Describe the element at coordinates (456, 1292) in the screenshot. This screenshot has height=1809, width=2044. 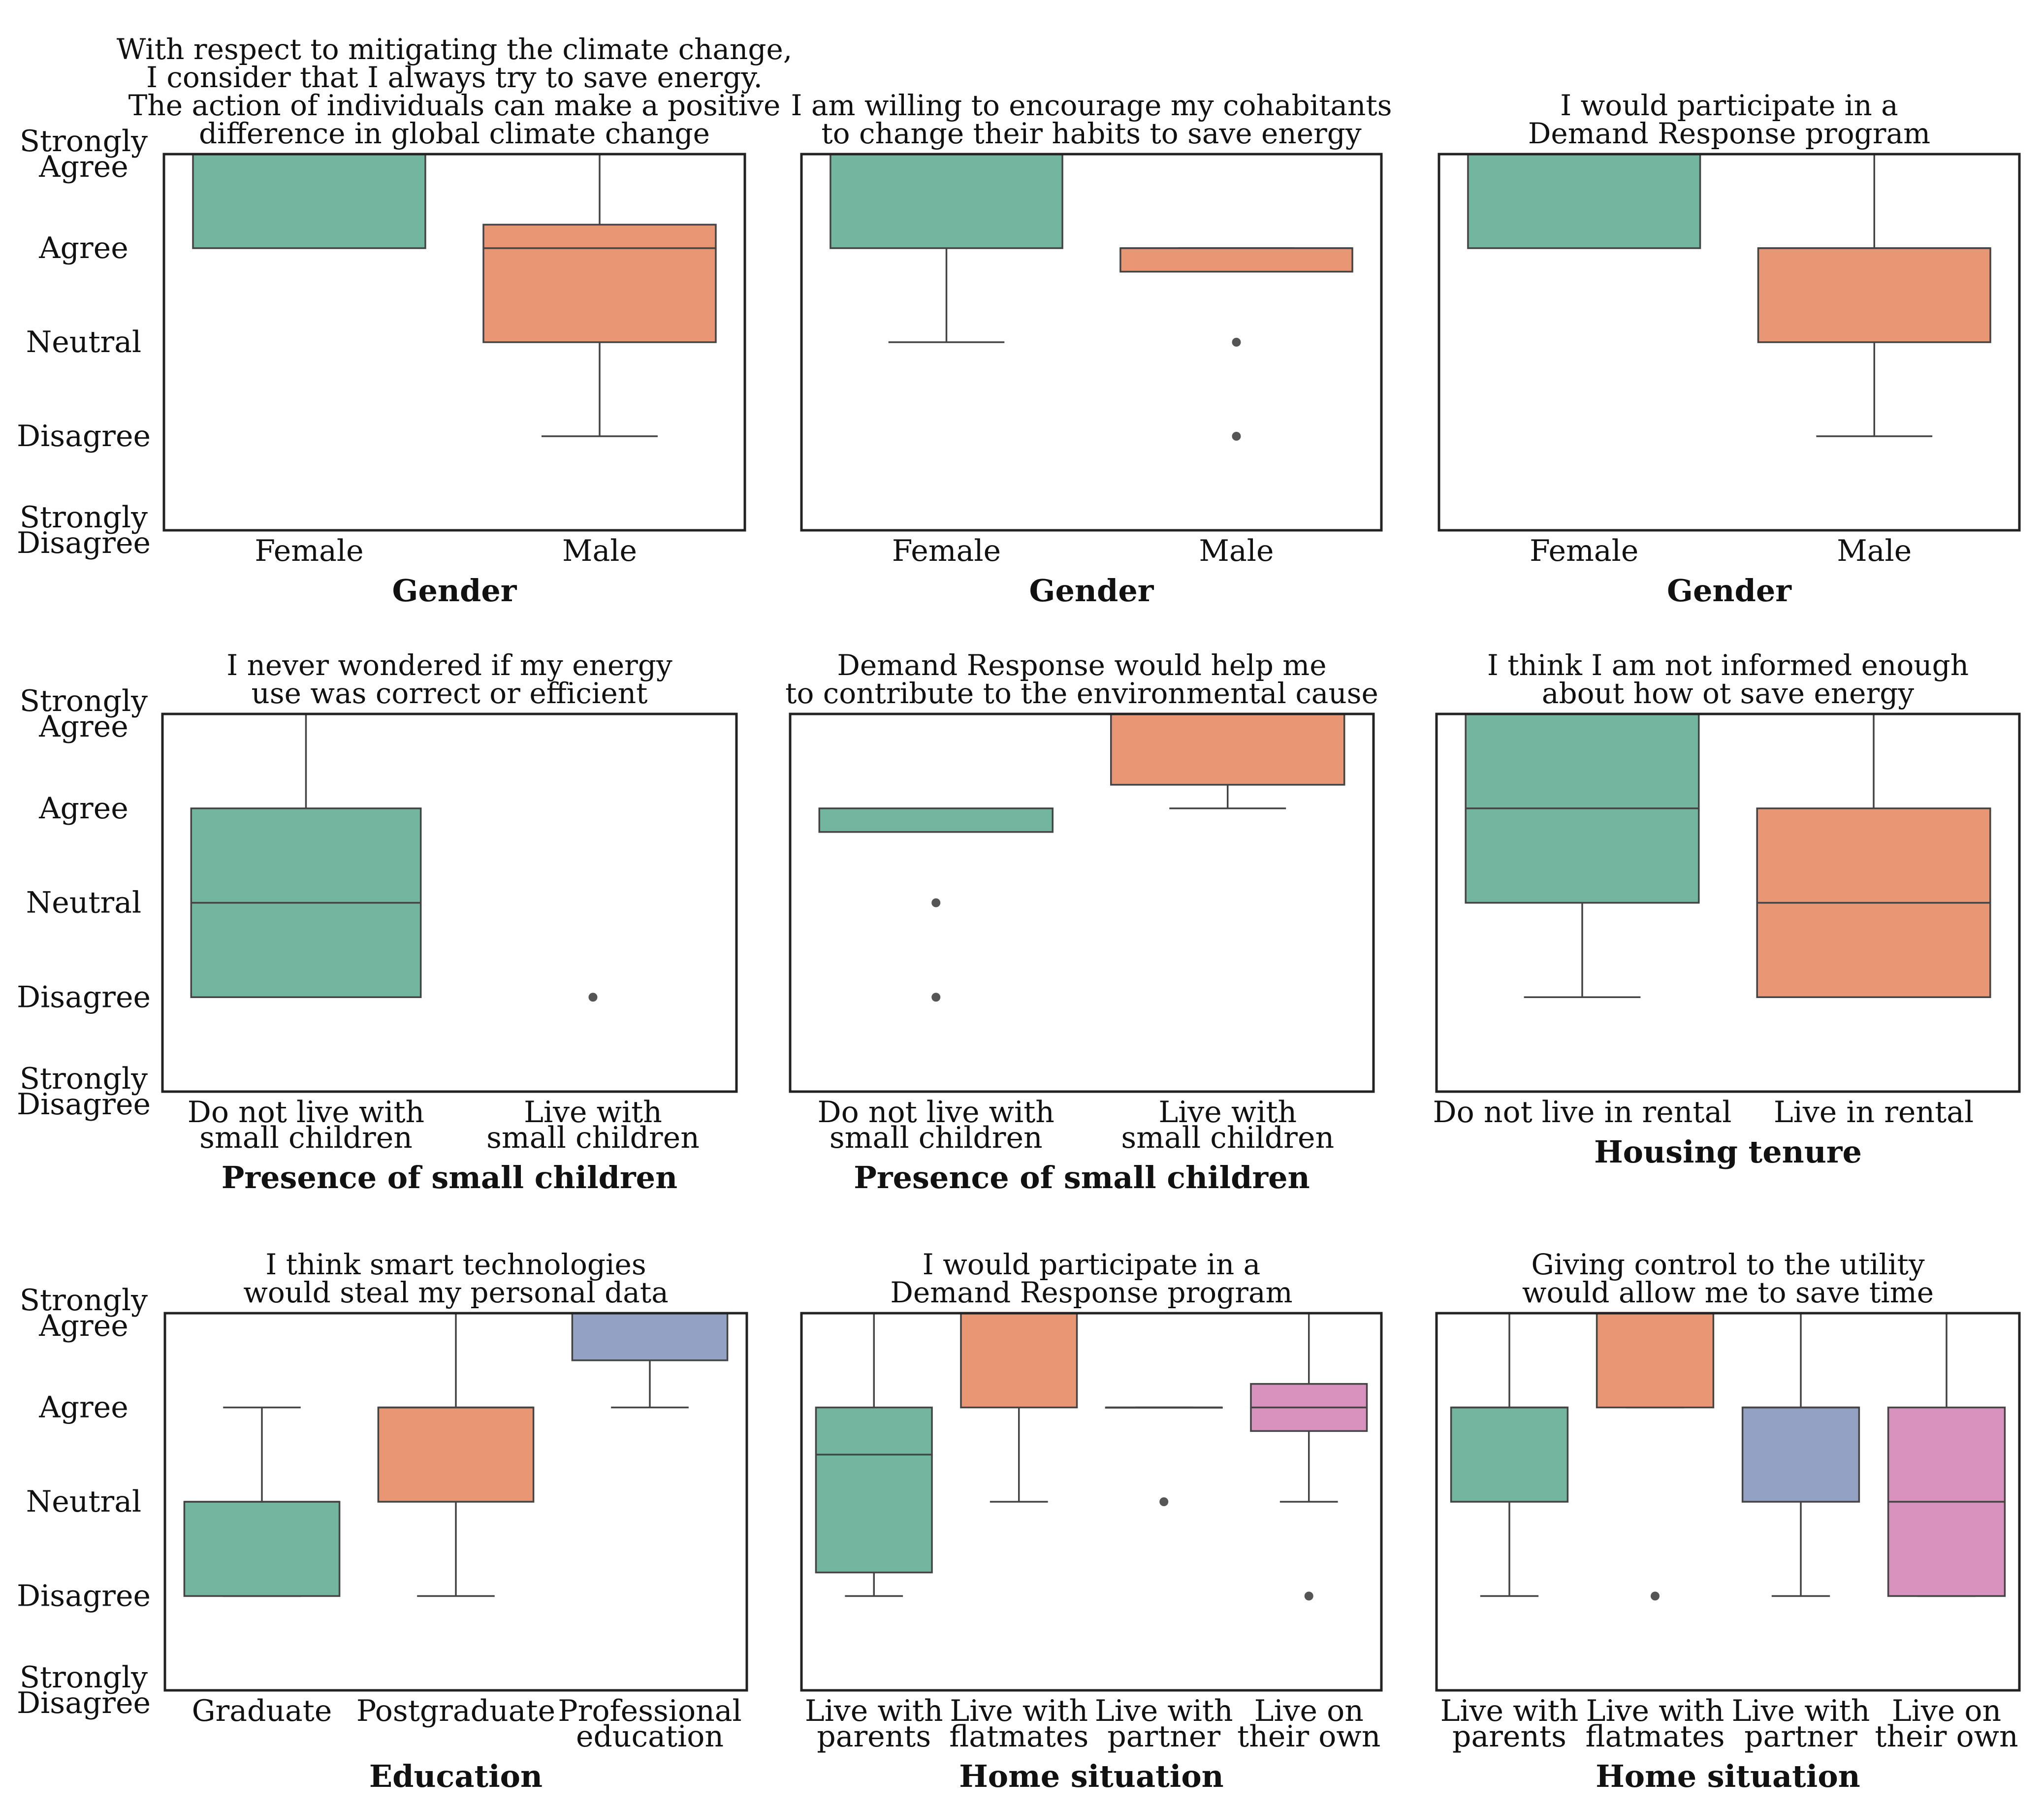
I see `panel-title-line: would steal my personal data` at that location.